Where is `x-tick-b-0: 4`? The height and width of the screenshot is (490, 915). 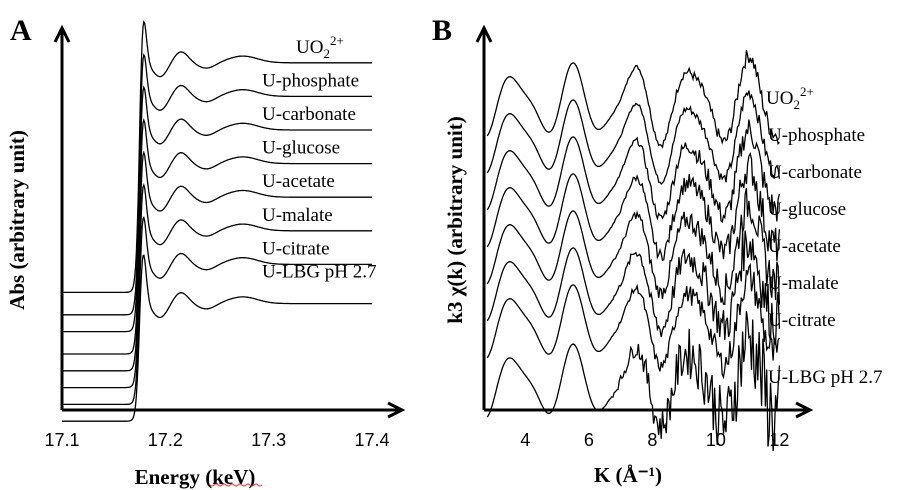
x-tick-b-0: 4 is located at coordinates (525, 440).